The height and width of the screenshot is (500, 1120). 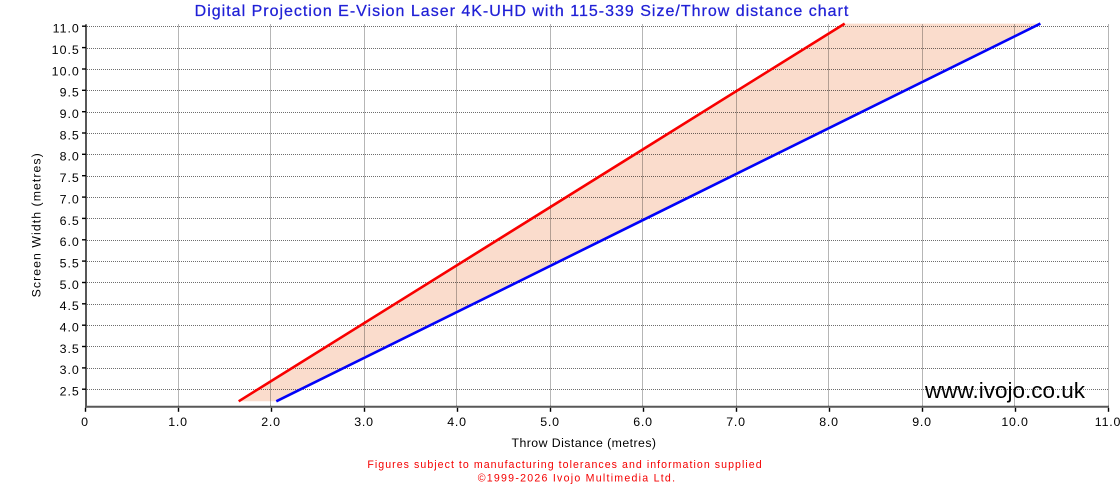 What do you see at coordinates (584, 443) in the screenshot?
I see `svg-text: Throw Distance (metres)` at bounding box center [584, 443].